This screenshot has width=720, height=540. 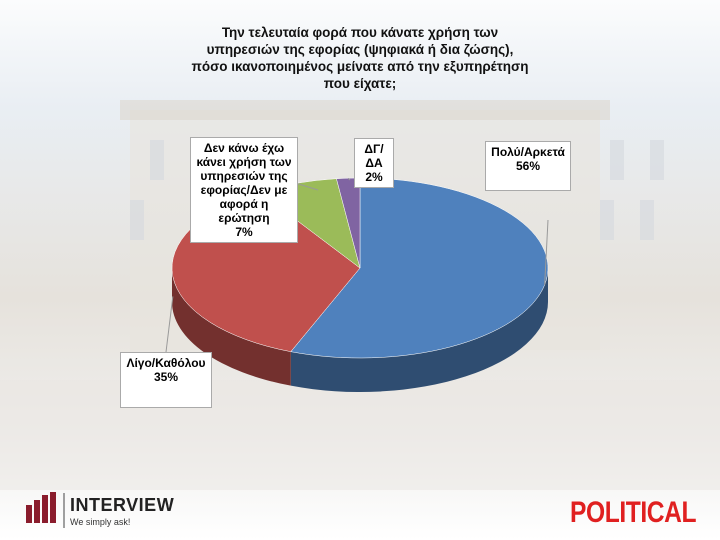 I want to click on label-value: 2%, so click(x=374, y=177).